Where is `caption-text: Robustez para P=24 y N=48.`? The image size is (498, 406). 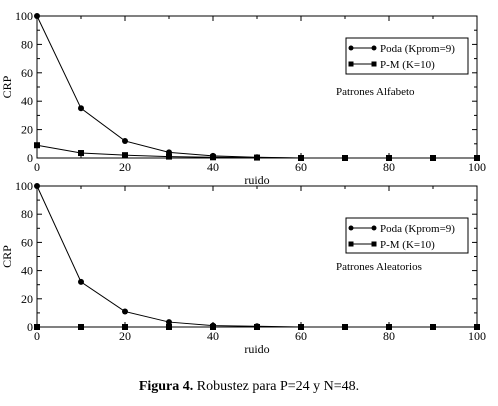
caption-text: Robustez para P=24 y N=48. is located at coordinates (276, 386).